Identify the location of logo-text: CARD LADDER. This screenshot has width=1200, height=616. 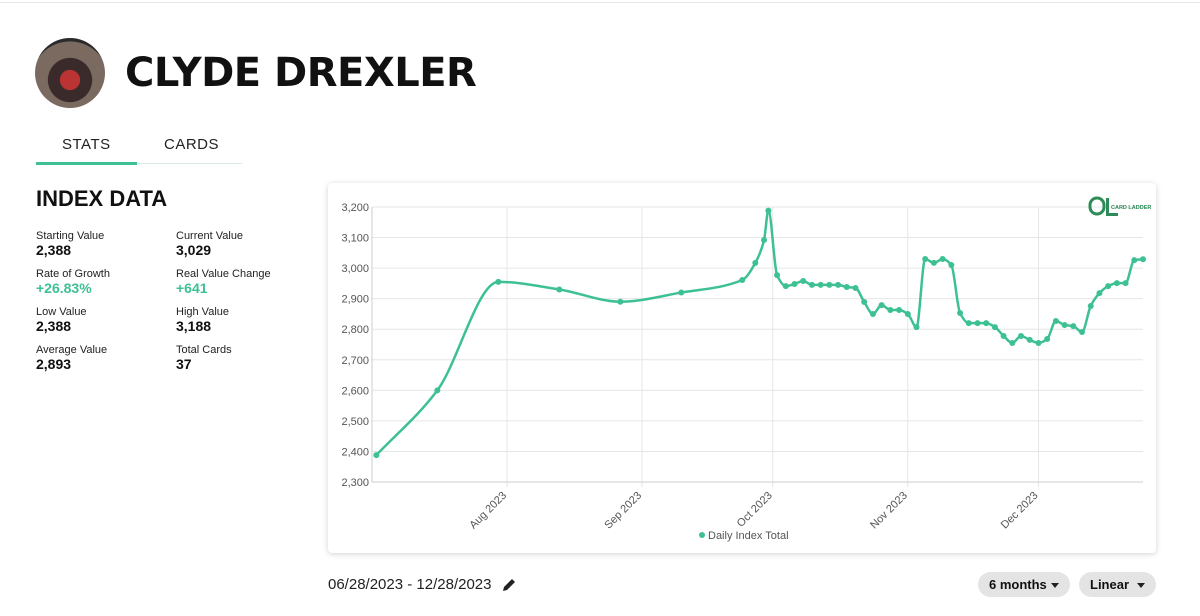
(1131, 208).